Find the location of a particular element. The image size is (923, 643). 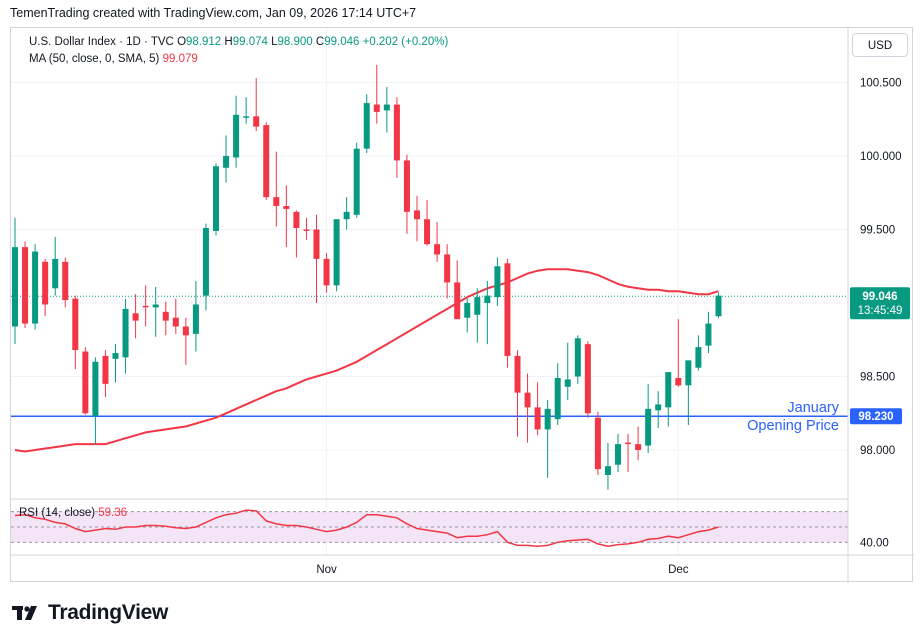

legend-h-value: 99.074 is located at coordinates (250, 42).